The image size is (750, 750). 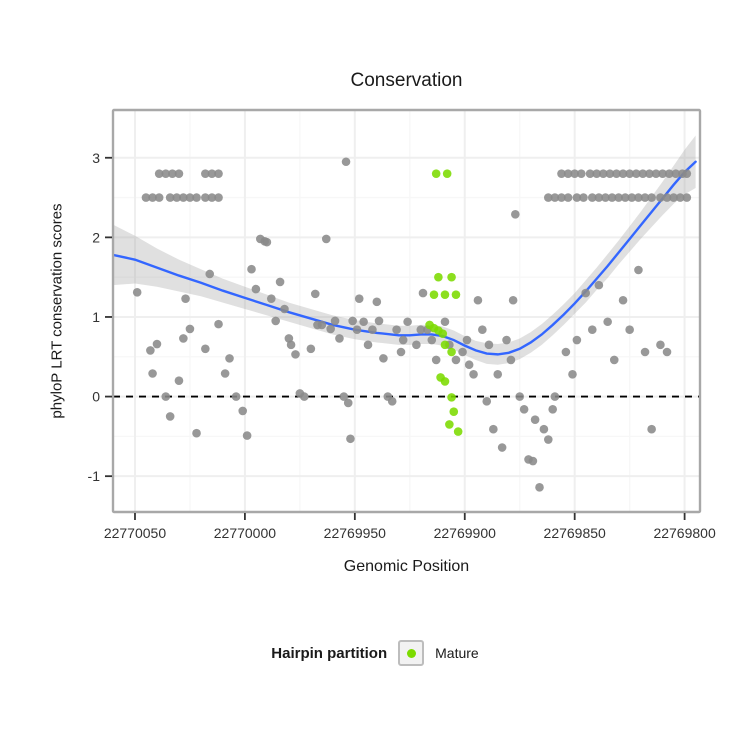 What do you see at coordinates (96, 237) in the screenshot?
I see `svg-text: 2` at bounding box center [96, 237].